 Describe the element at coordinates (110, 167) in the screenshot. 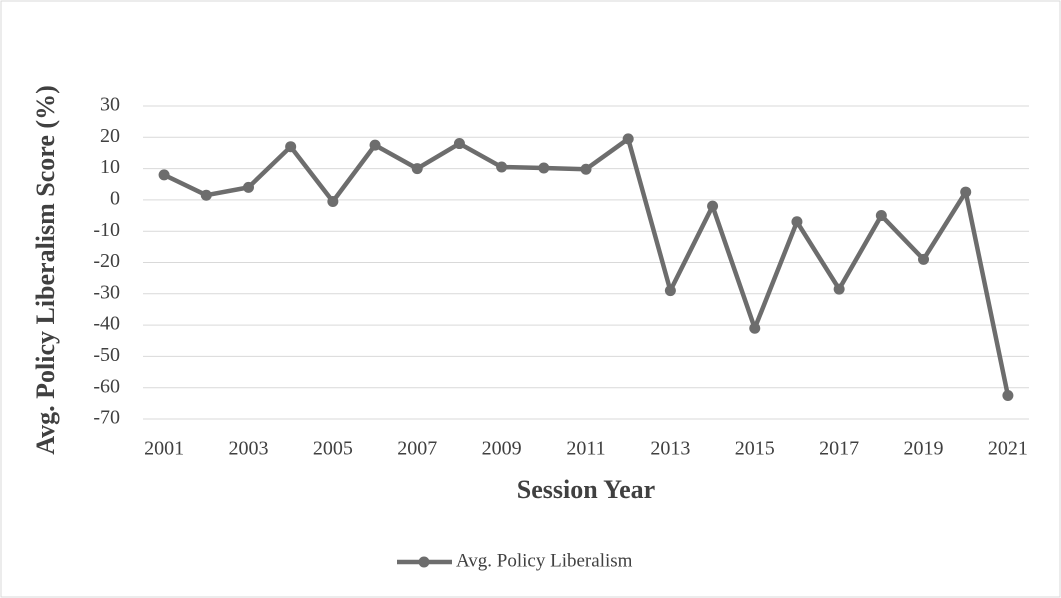

I see `y-tick-label: 10` at that location.